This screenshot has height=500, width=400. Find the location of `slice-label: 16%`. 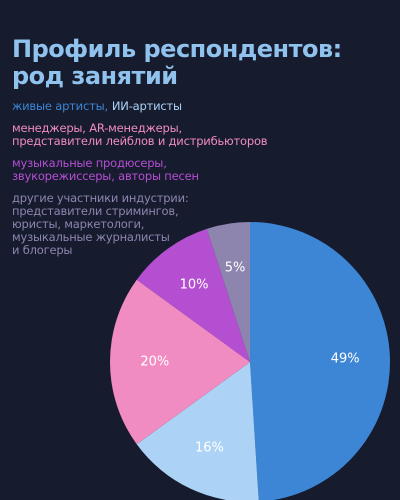

slice-label: 16% is located at coordinates (209, 448).